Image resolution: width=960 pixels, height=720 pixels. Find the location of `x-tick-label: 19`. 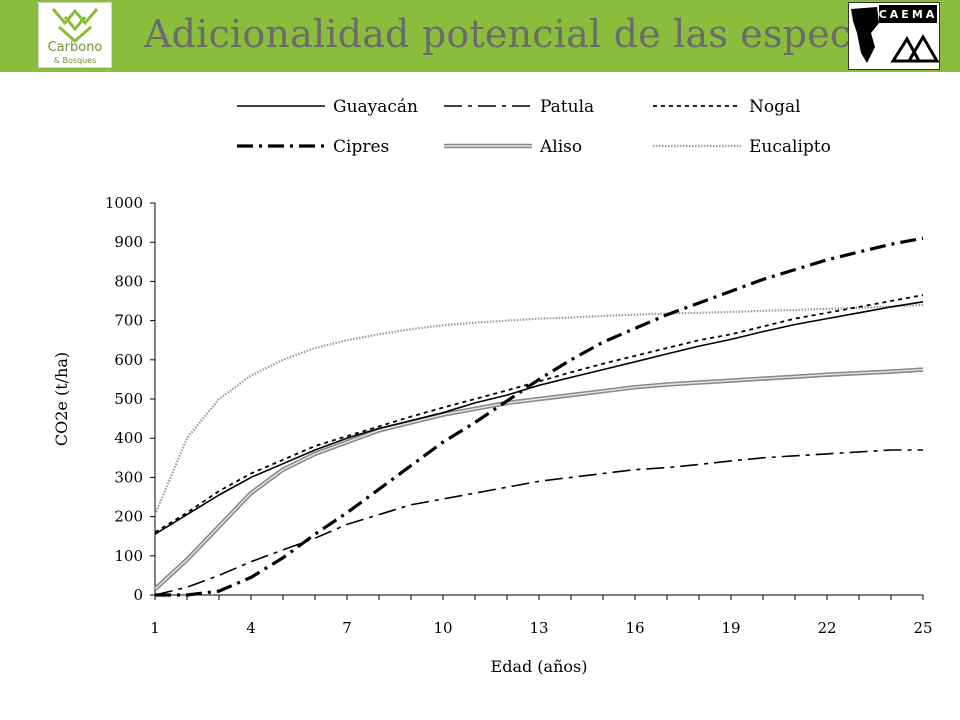

x-tick-label: 19 is located at coordinates (730, 628).